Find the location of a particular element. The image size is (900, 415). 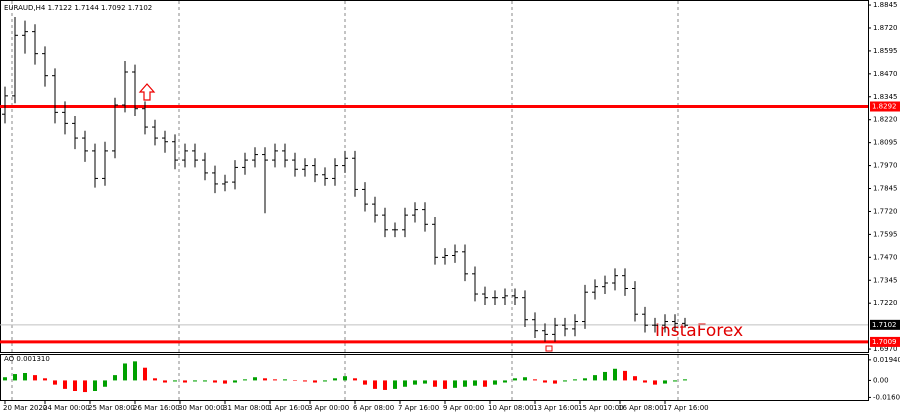

h-level-label: 1.7009 is located at coordinates (884, 342).